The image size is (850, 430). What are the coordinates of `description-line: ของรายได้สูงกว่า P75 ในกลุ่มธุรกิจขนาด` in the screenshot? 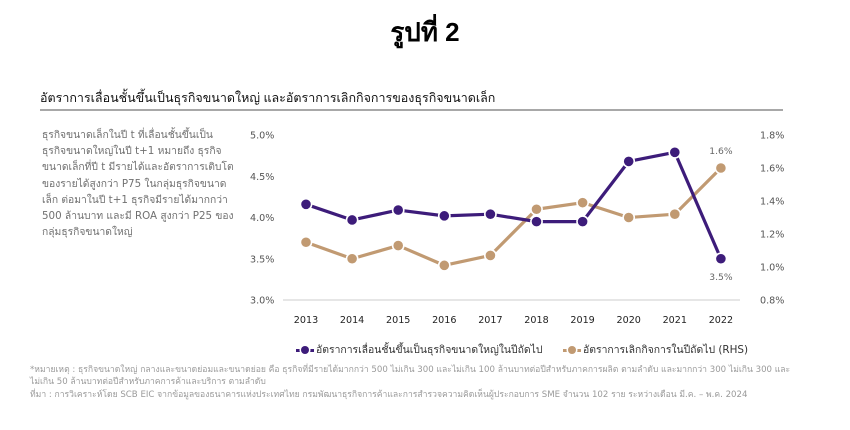 It's located at (134, 183).